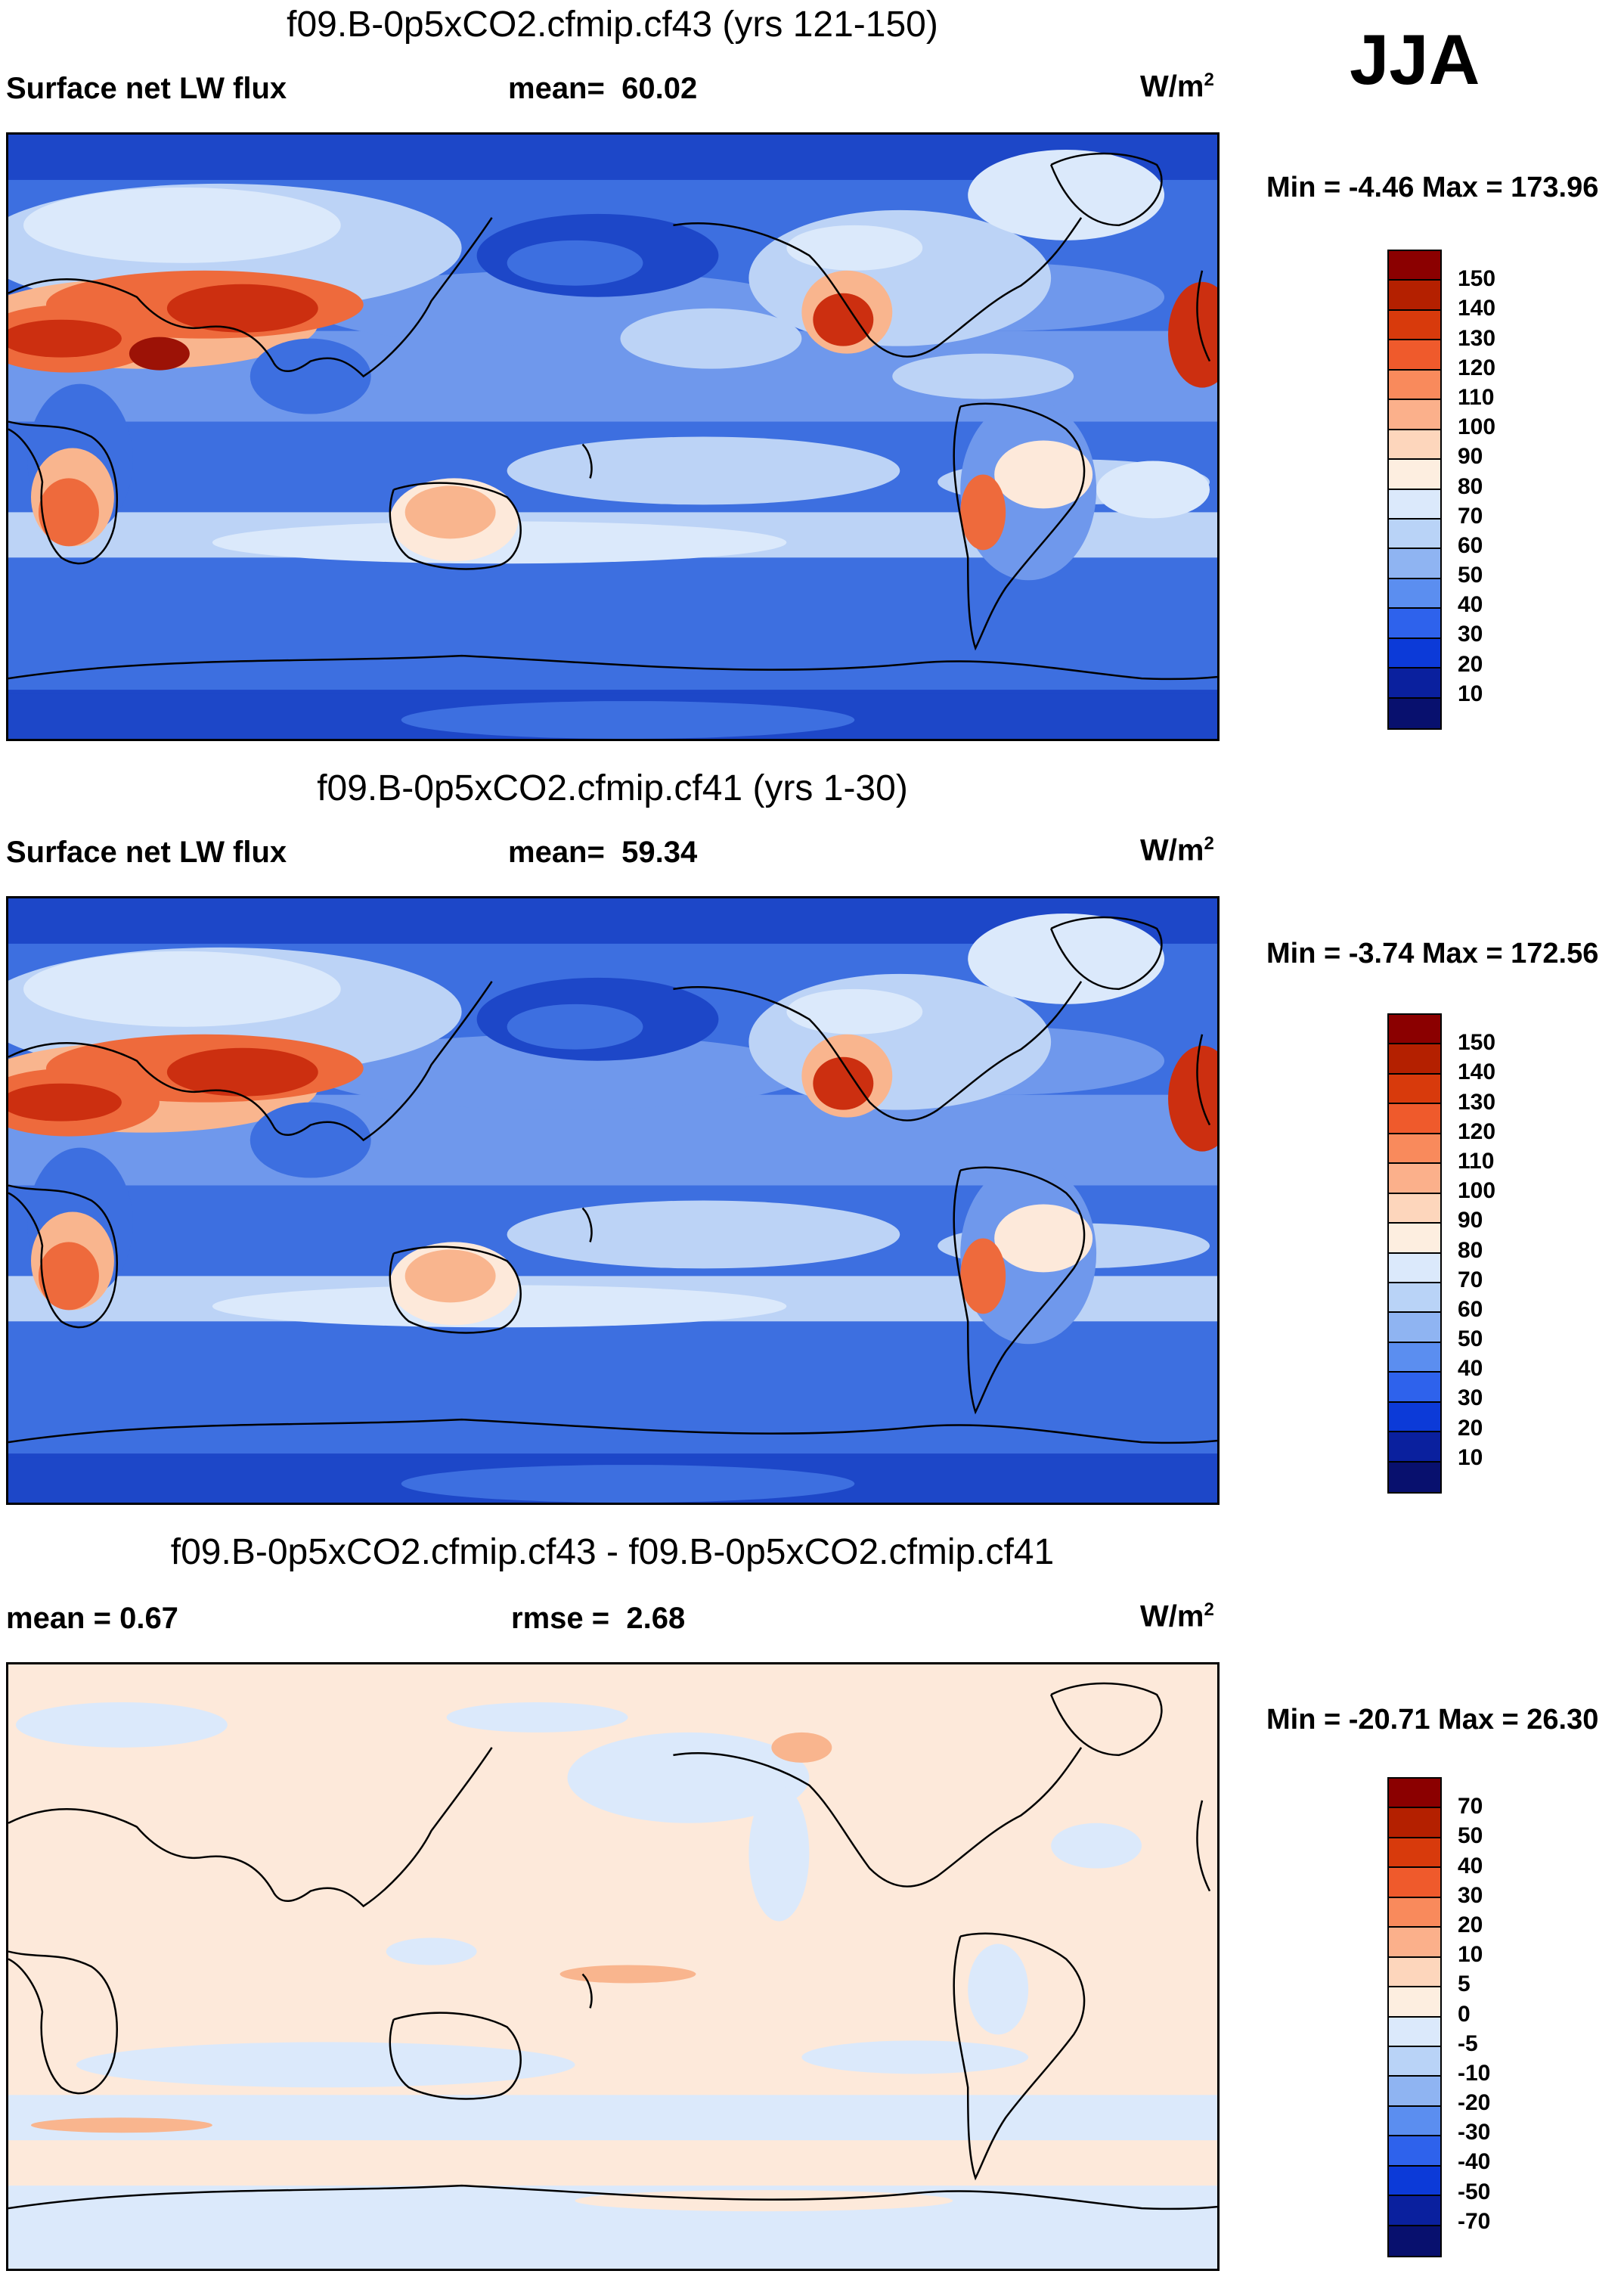 The image size is (1624, 2277). What do you see at coordinates (92, 1618) in the screenshot?
I see `panel3-mean-label: mean = 0.67` at bounding box center [92, 1618].